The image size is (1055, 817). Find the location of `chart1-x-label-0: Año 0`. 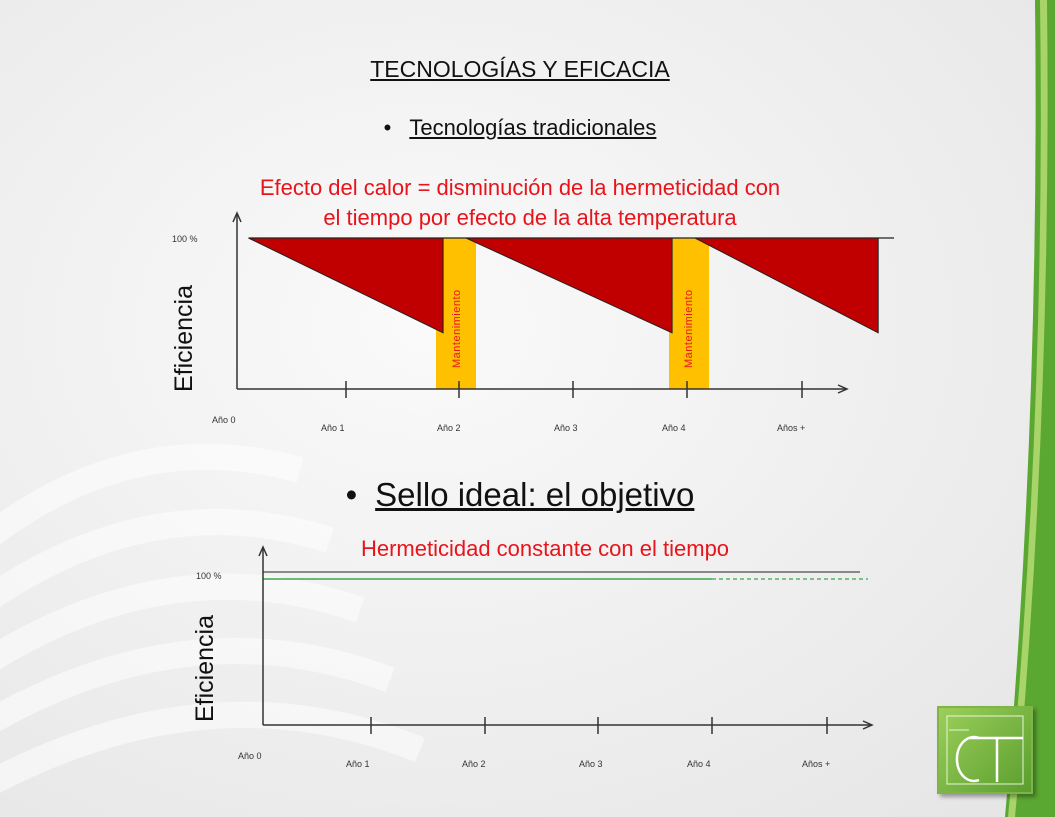

chart1-x-label-0: Año 0 is located at coordinates (224, 420).